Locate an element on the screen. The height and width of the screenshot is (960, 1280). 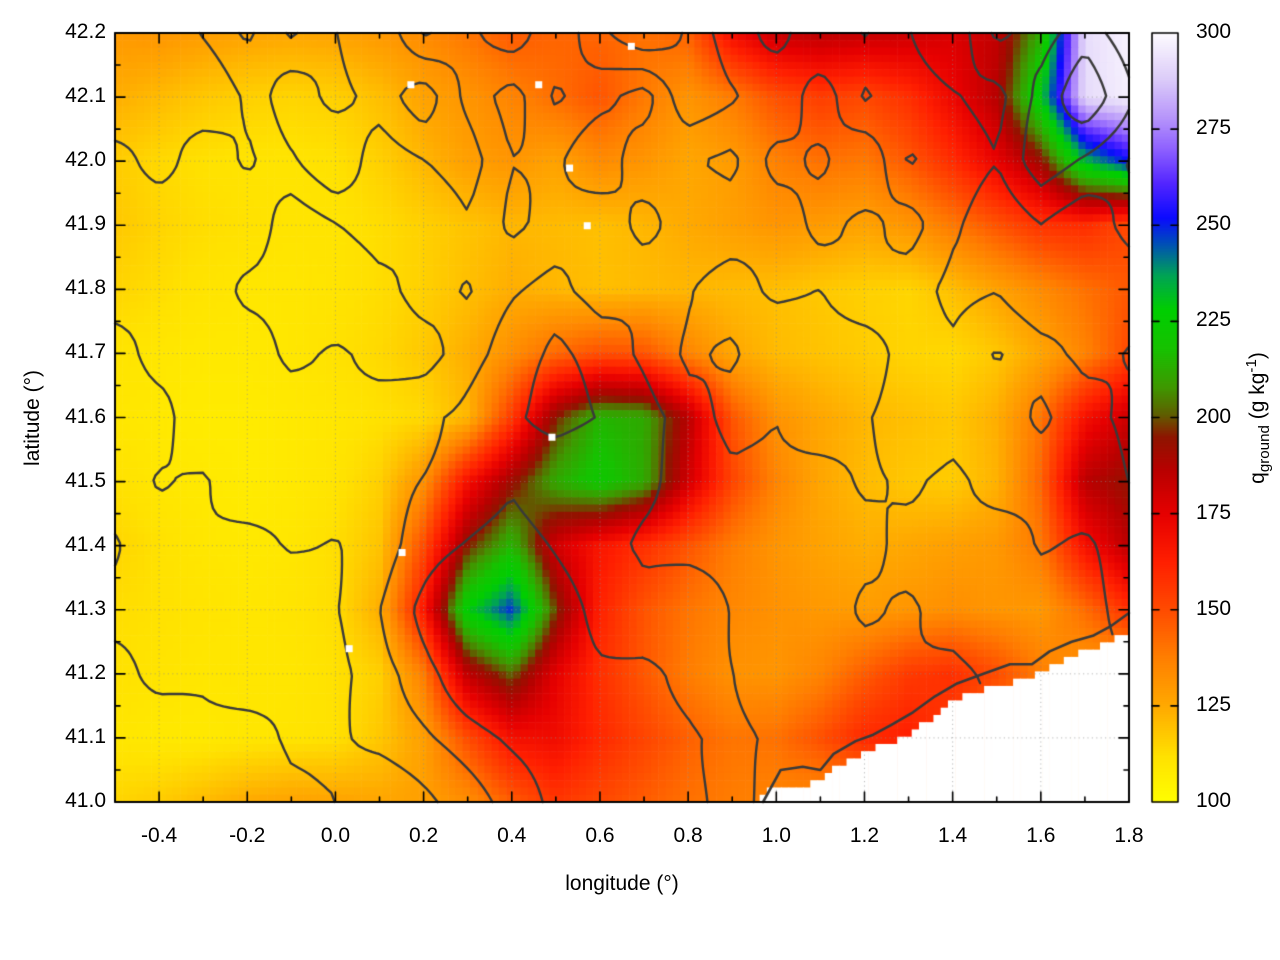
y-tick-label: 41.9 is located at coordinates (85, 224).